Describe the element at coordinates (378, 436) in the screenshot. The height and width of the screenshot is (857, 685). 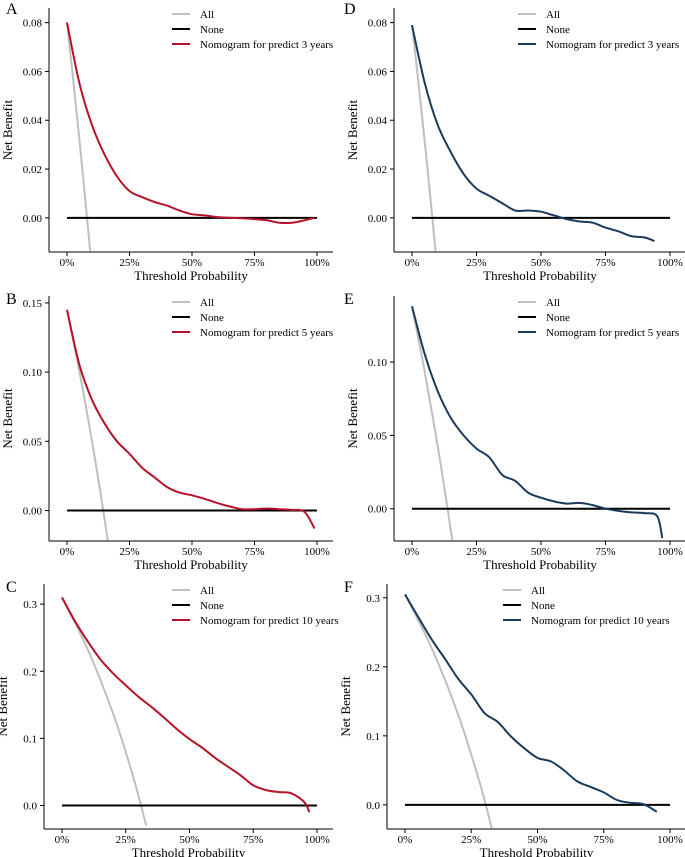
I see `y-tick-label: 0.05` at that location.